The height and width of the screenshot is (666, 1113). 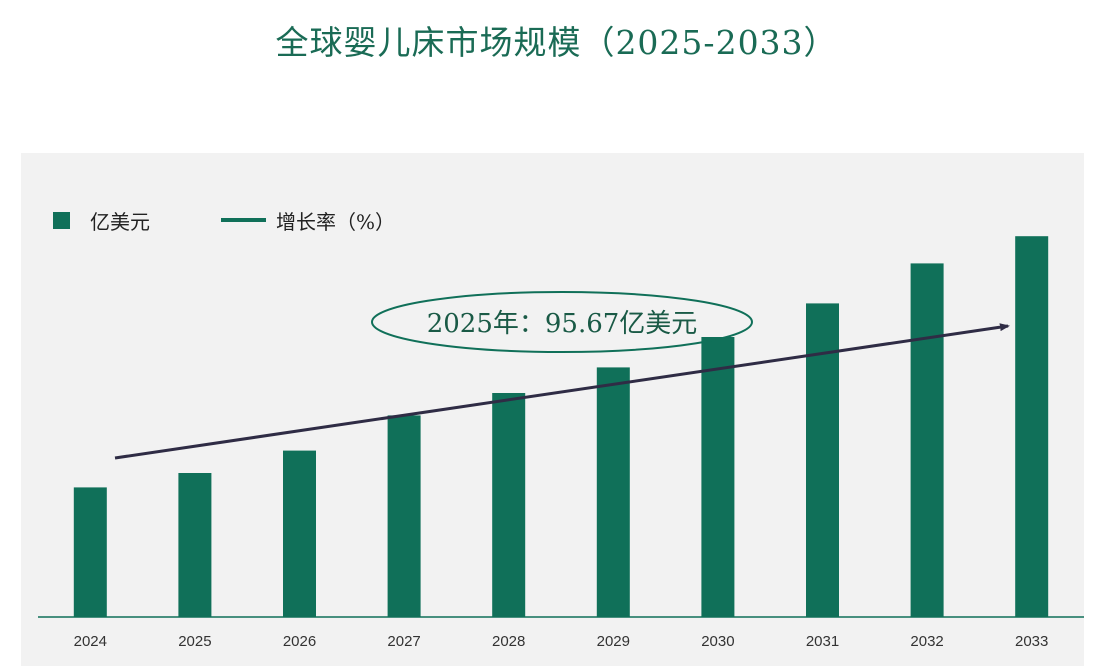 What do you see at coordinates (404, 516) in the screenshot?
I see `bar-2027` at bounding box center [404, 516].